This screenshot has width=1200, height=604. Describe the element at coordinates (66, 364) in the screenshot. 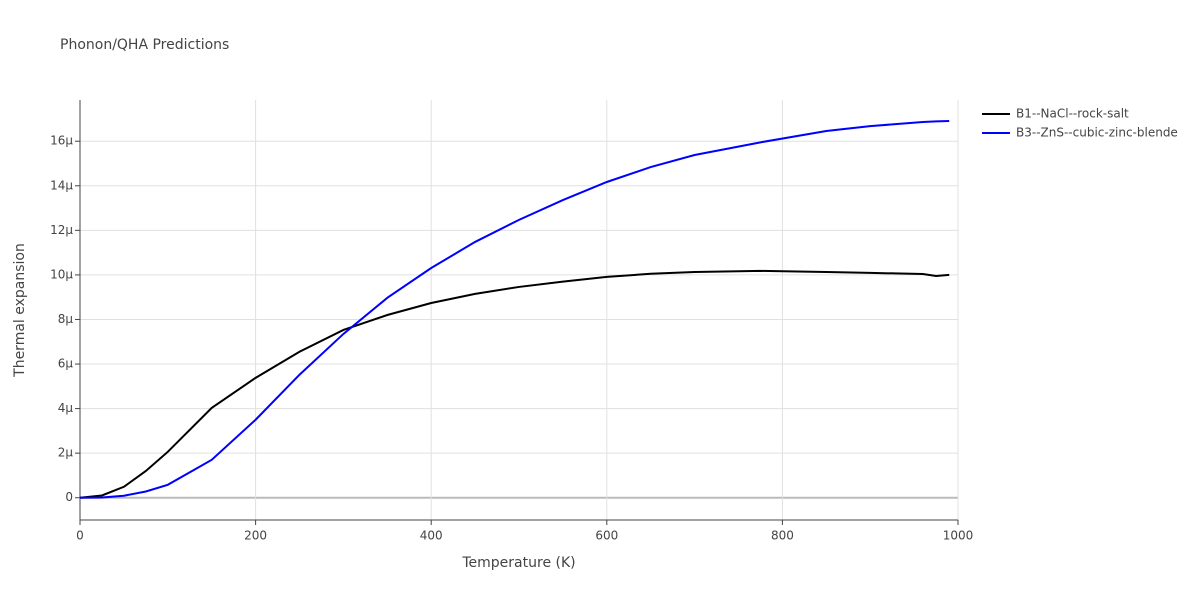

I see `y-tick-label: 6μ` at that location.